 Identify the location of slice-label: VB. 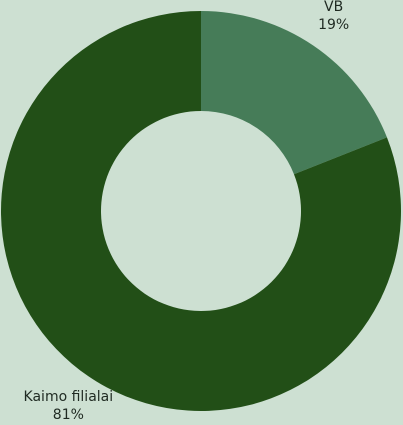
(333, 7).